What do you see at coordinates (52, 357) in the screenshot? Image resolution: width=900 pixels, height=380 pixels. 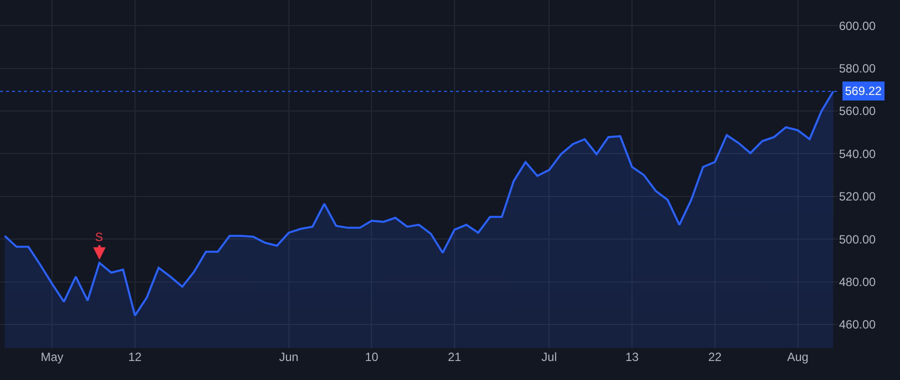 I see `x-tick-label: May` at bounding box center [52, 357].